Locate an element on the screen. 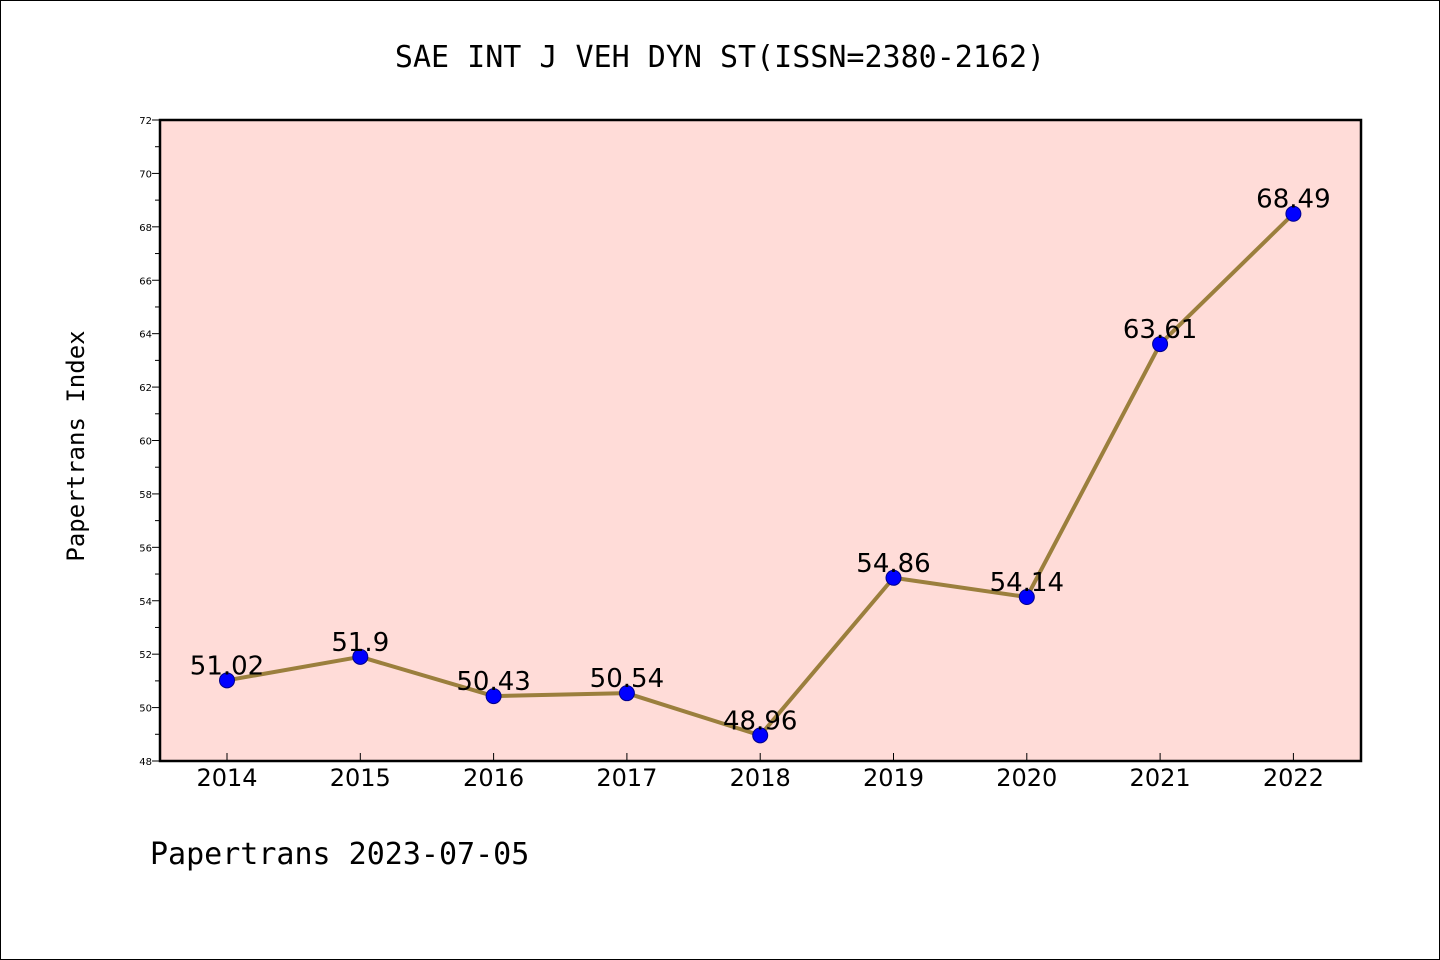  x-tick-label: 2021 is located at coordinates (1160, 778).